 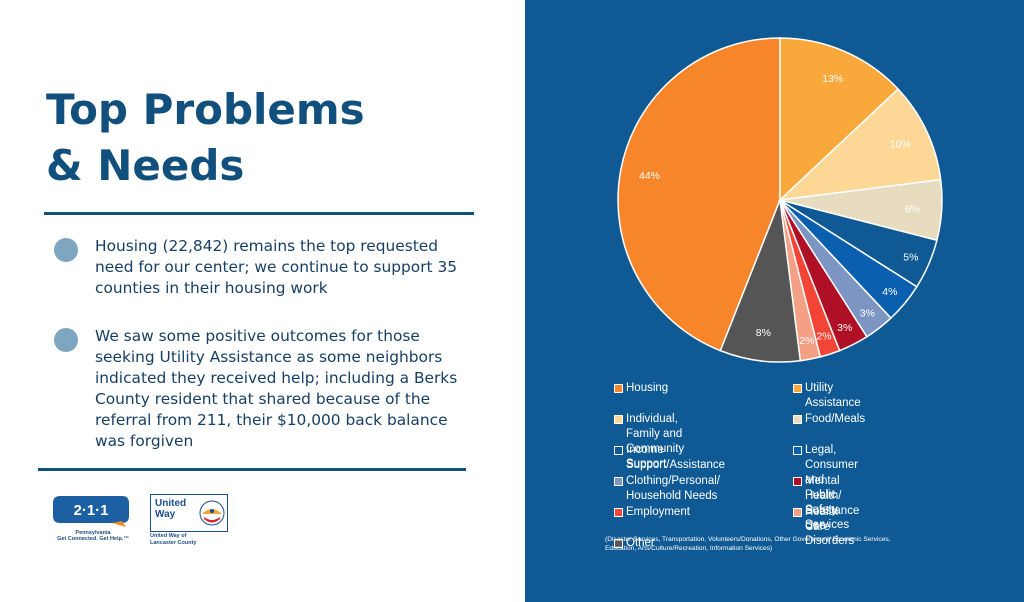 What do you see at coordinates (640, 543) in the screenshot?
I see `legend-label: Other` at bounding box center [640, 543].